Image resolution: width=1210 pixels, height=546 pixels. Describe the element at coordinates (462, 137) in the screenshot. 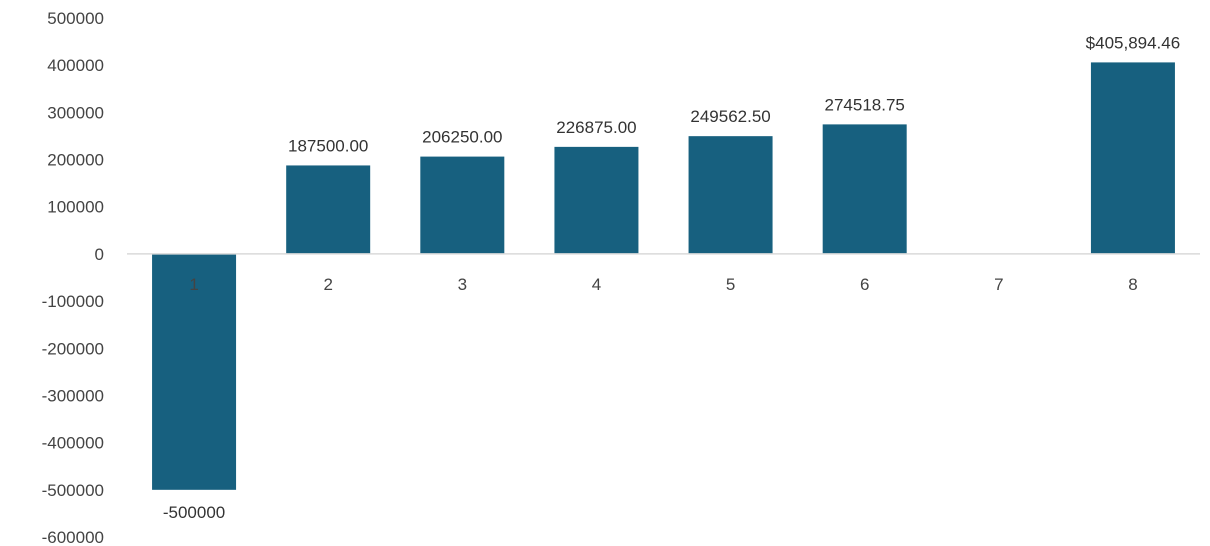

I see `data-label: 206250.00` at that location.